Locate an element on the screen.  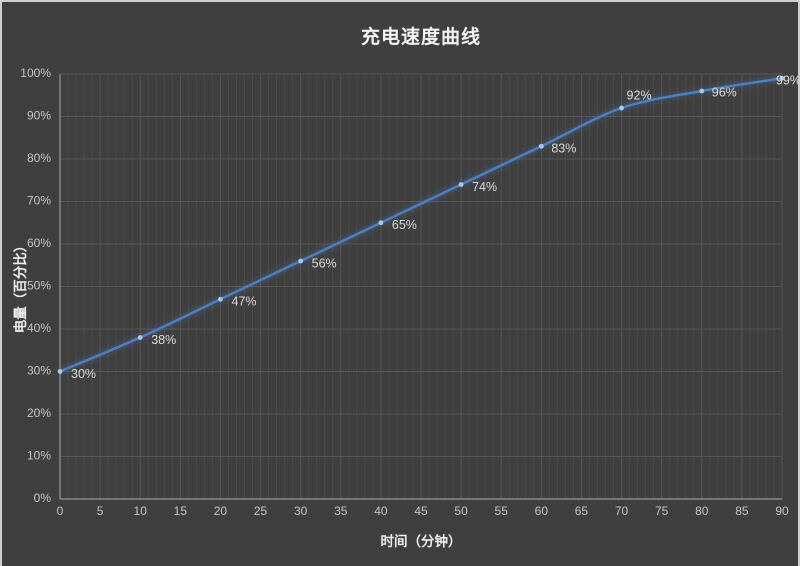
data-point-label: 38% is located at coordinates (163, 340).